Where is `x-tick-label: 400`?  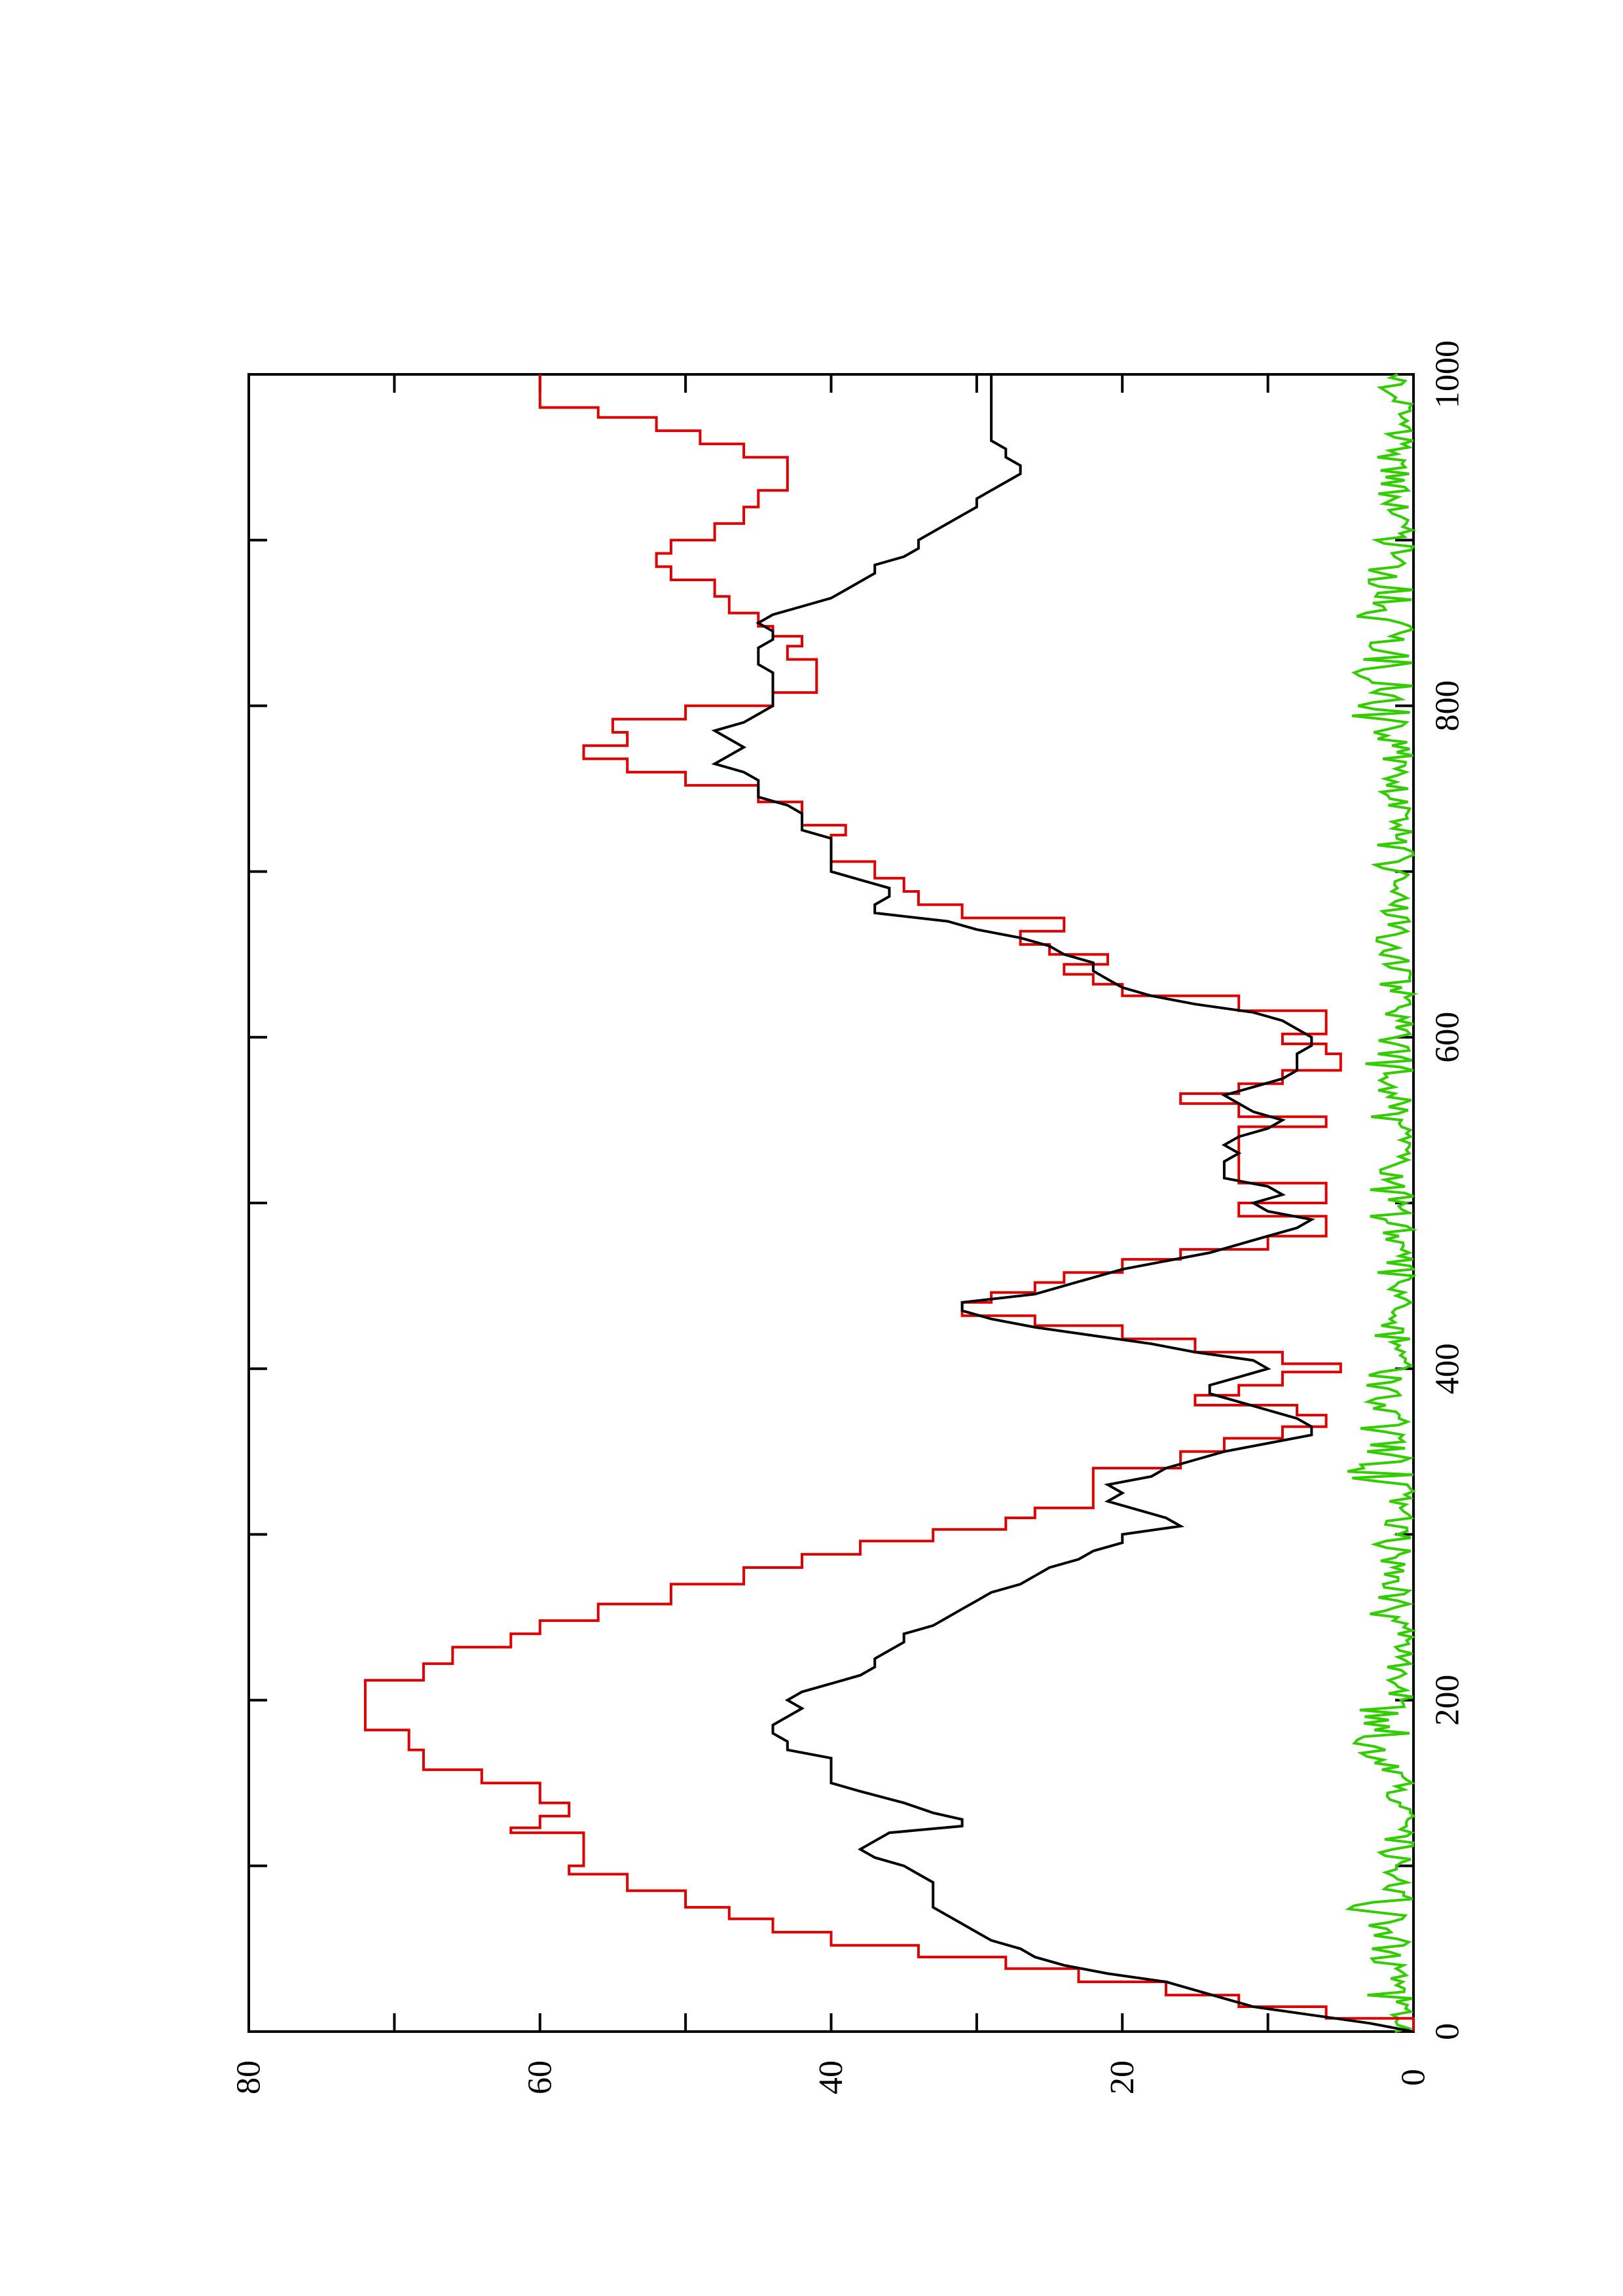
x-tick-label: 400 is located at coordinates (1448, 1368).